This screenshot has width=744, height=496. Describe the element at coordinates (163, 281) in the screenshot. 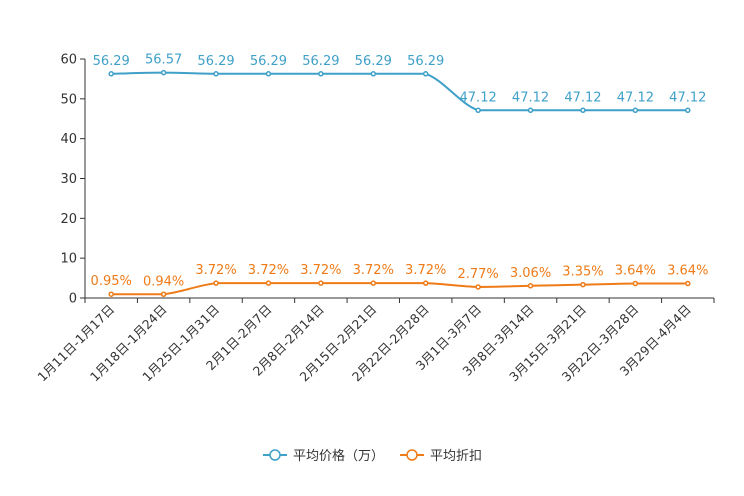

I see `data-label: 0.94%` at that location.